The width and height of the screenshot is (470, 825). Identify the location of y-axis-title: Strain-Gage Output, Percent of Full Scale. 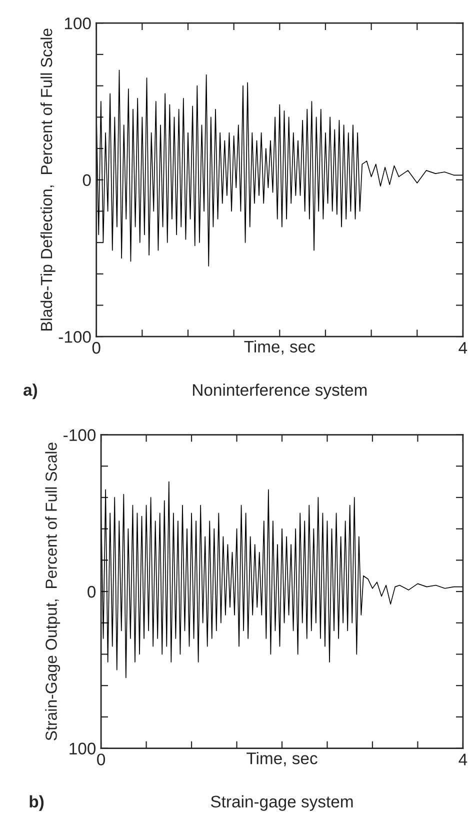
(52, 591).